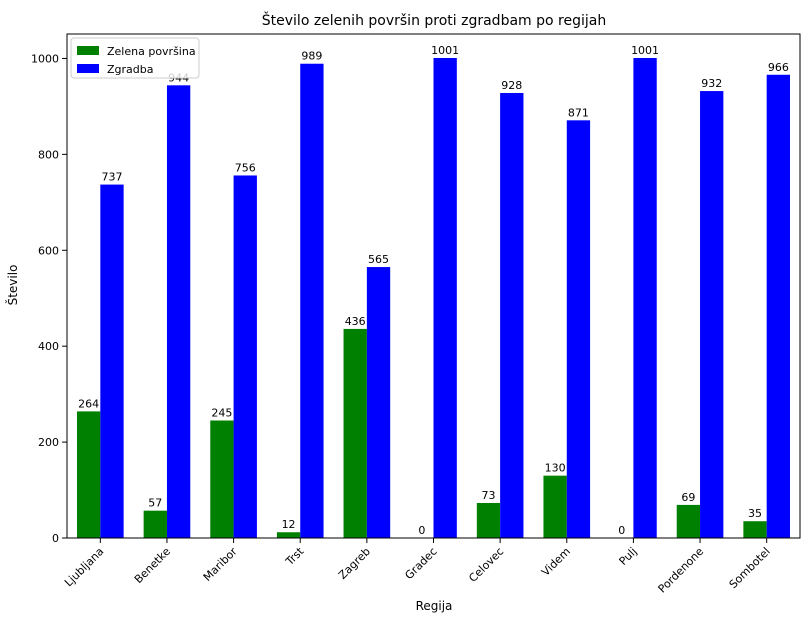 The height and width of the screenshot is (619, 811). I want to click on x-tick-label: Videm, so click(556, 562).